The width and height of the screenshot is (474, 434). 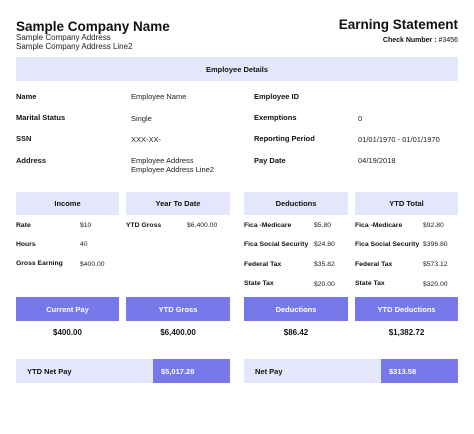 What do you see at coordinates (39, 263) in the screenshot?
I see `income-gross-label: Gross Earning` at bounding box center [39, 263].